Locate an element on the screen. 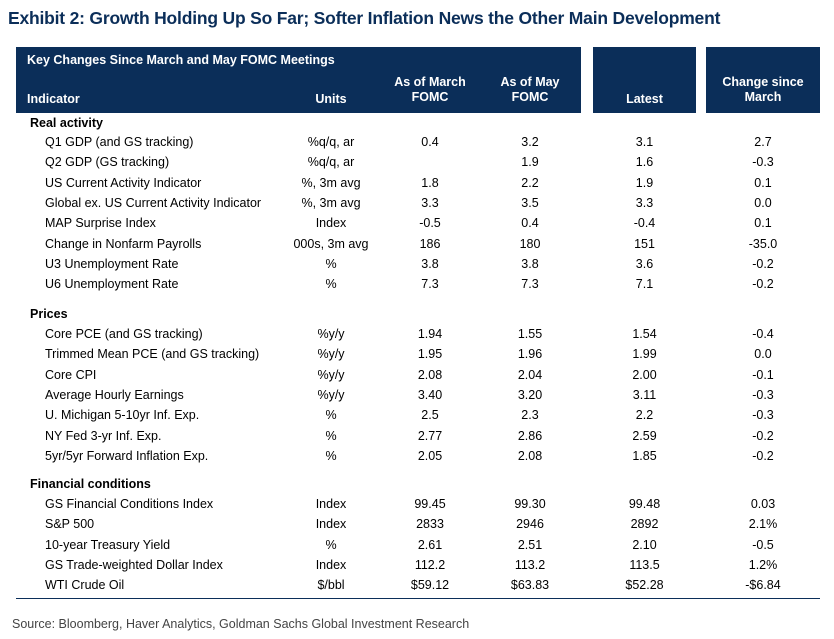 The image size is (834, 639). cell-latest: 1.54 is located at coordinates (644, 334).